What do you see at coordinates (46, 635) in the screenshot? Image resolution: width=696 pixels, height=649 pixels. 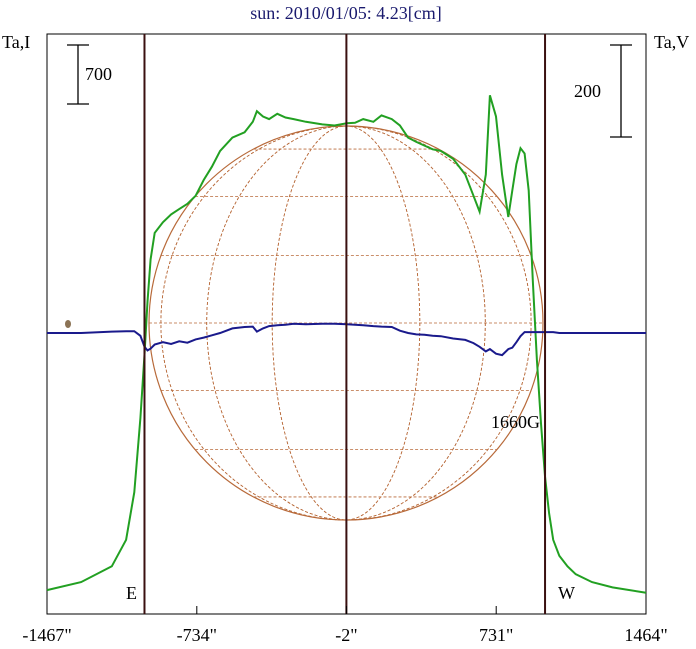 I see `x-tick-label-0: -1467"` at bounding box center [46, 635].